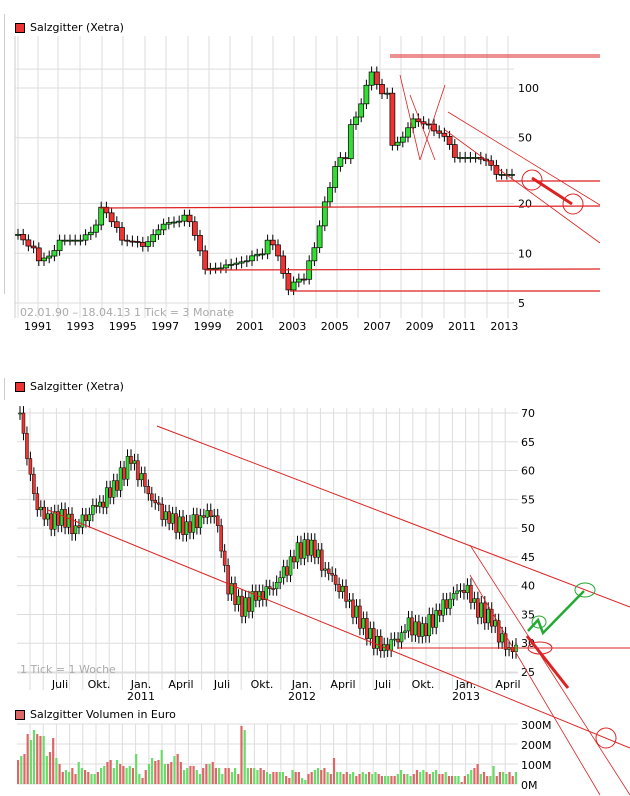  Describe the element at coordinates (525, 204) in the screenshot. I see `y-tick-label: 20` at that location.